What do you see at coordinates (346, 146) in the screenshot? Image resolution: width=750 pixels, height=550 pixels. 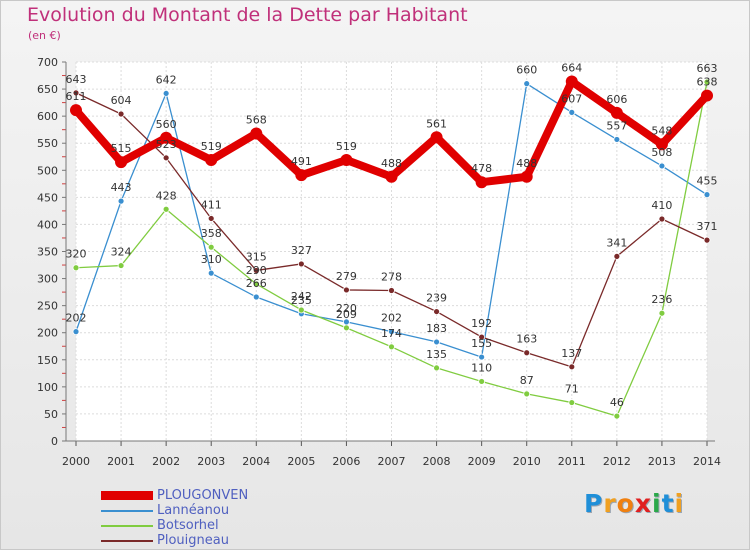 I see `data-label: 519` at bounding box center [346, 146].